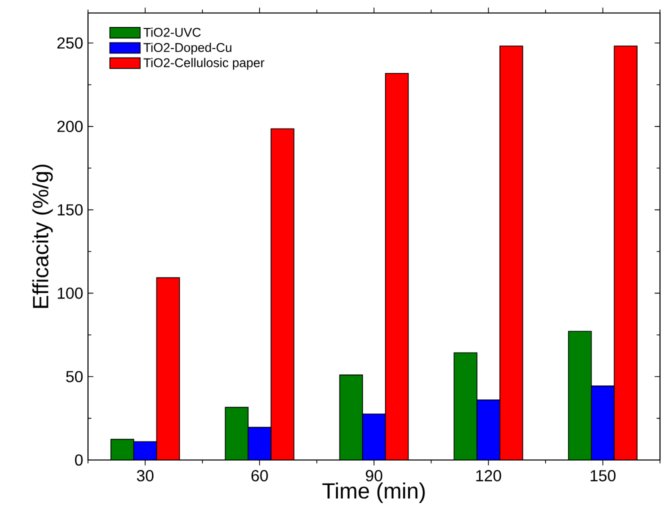 This screenshot has width=666, height=517. I want to click on y-tick-label: 100, so click(70, 293).